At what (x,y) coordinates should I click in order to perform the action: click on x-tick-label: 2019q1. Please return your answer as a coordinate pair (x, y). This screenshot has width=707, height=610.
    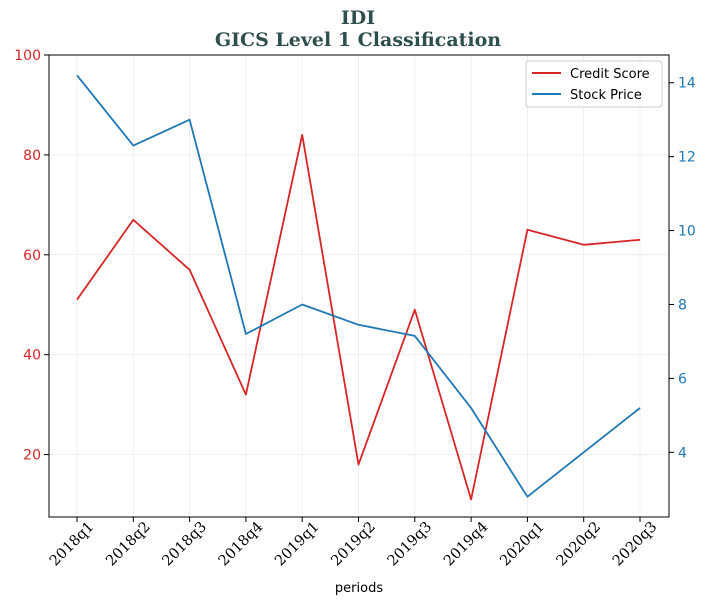
    Looking at the image, I should click on (297, 544).